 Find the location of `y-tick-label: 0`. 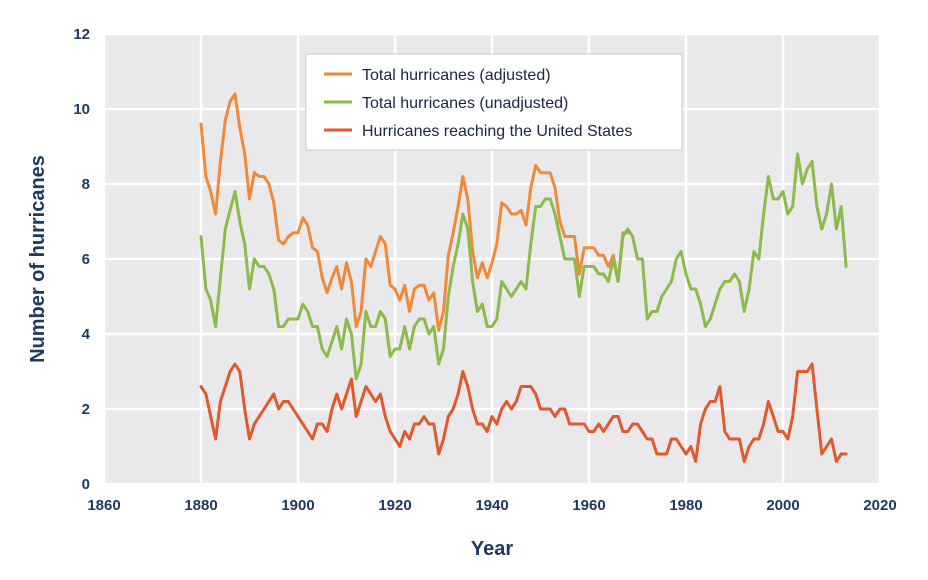

y-tick-label: 0 is located at coordinates (86, 484).